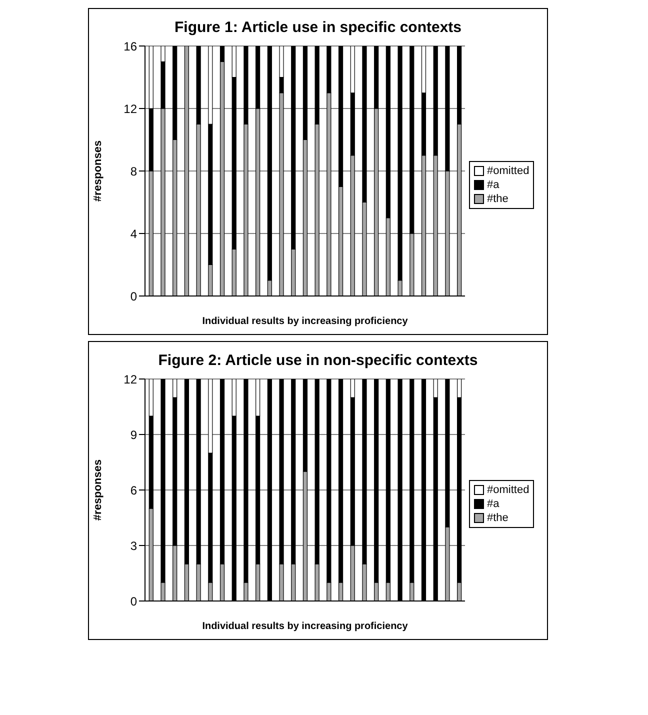  Describe the element at coordinates (134, 233) in the screenshot. I see `y-tick-label: 4` at that location.